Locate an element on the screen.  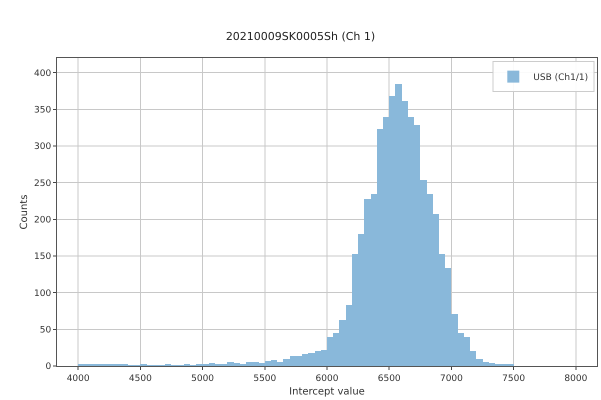
x-tick-label: 6500 is located at coordinates (389, 379).